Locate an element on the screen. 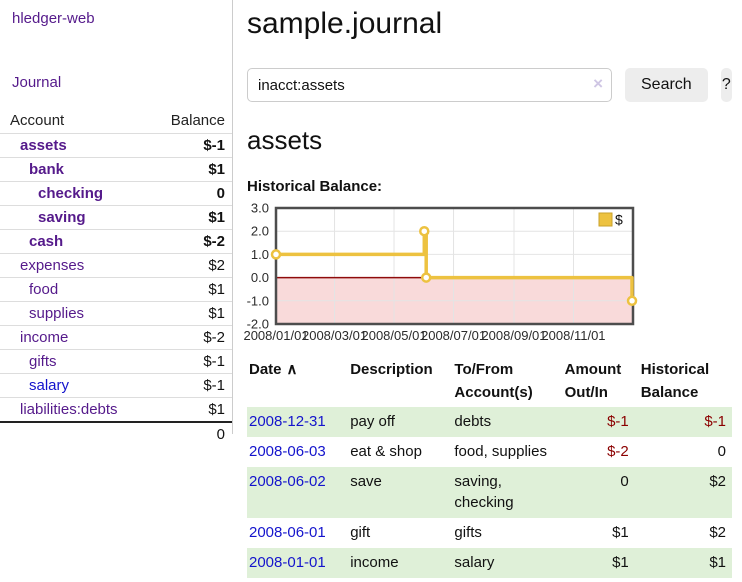 The height and width of the screenshot is (582, 742). sort-asc-icon: ∧ is located at coordinates (292, 369).